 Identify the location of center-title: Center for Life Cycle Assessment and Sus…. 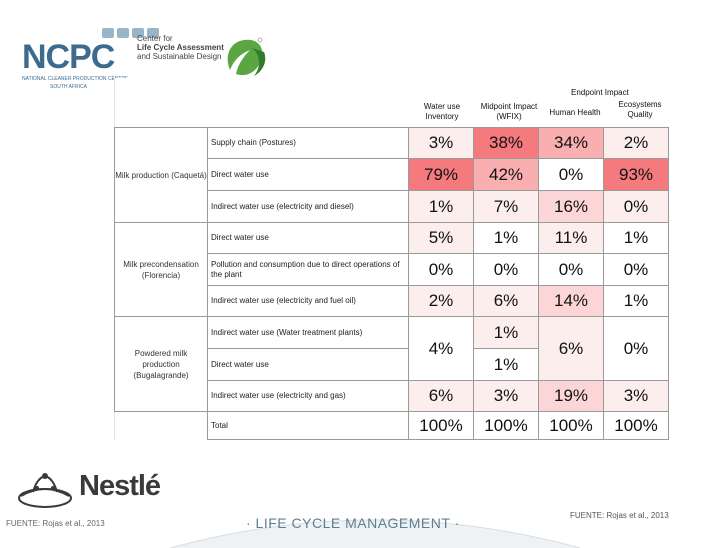
(180, 47).